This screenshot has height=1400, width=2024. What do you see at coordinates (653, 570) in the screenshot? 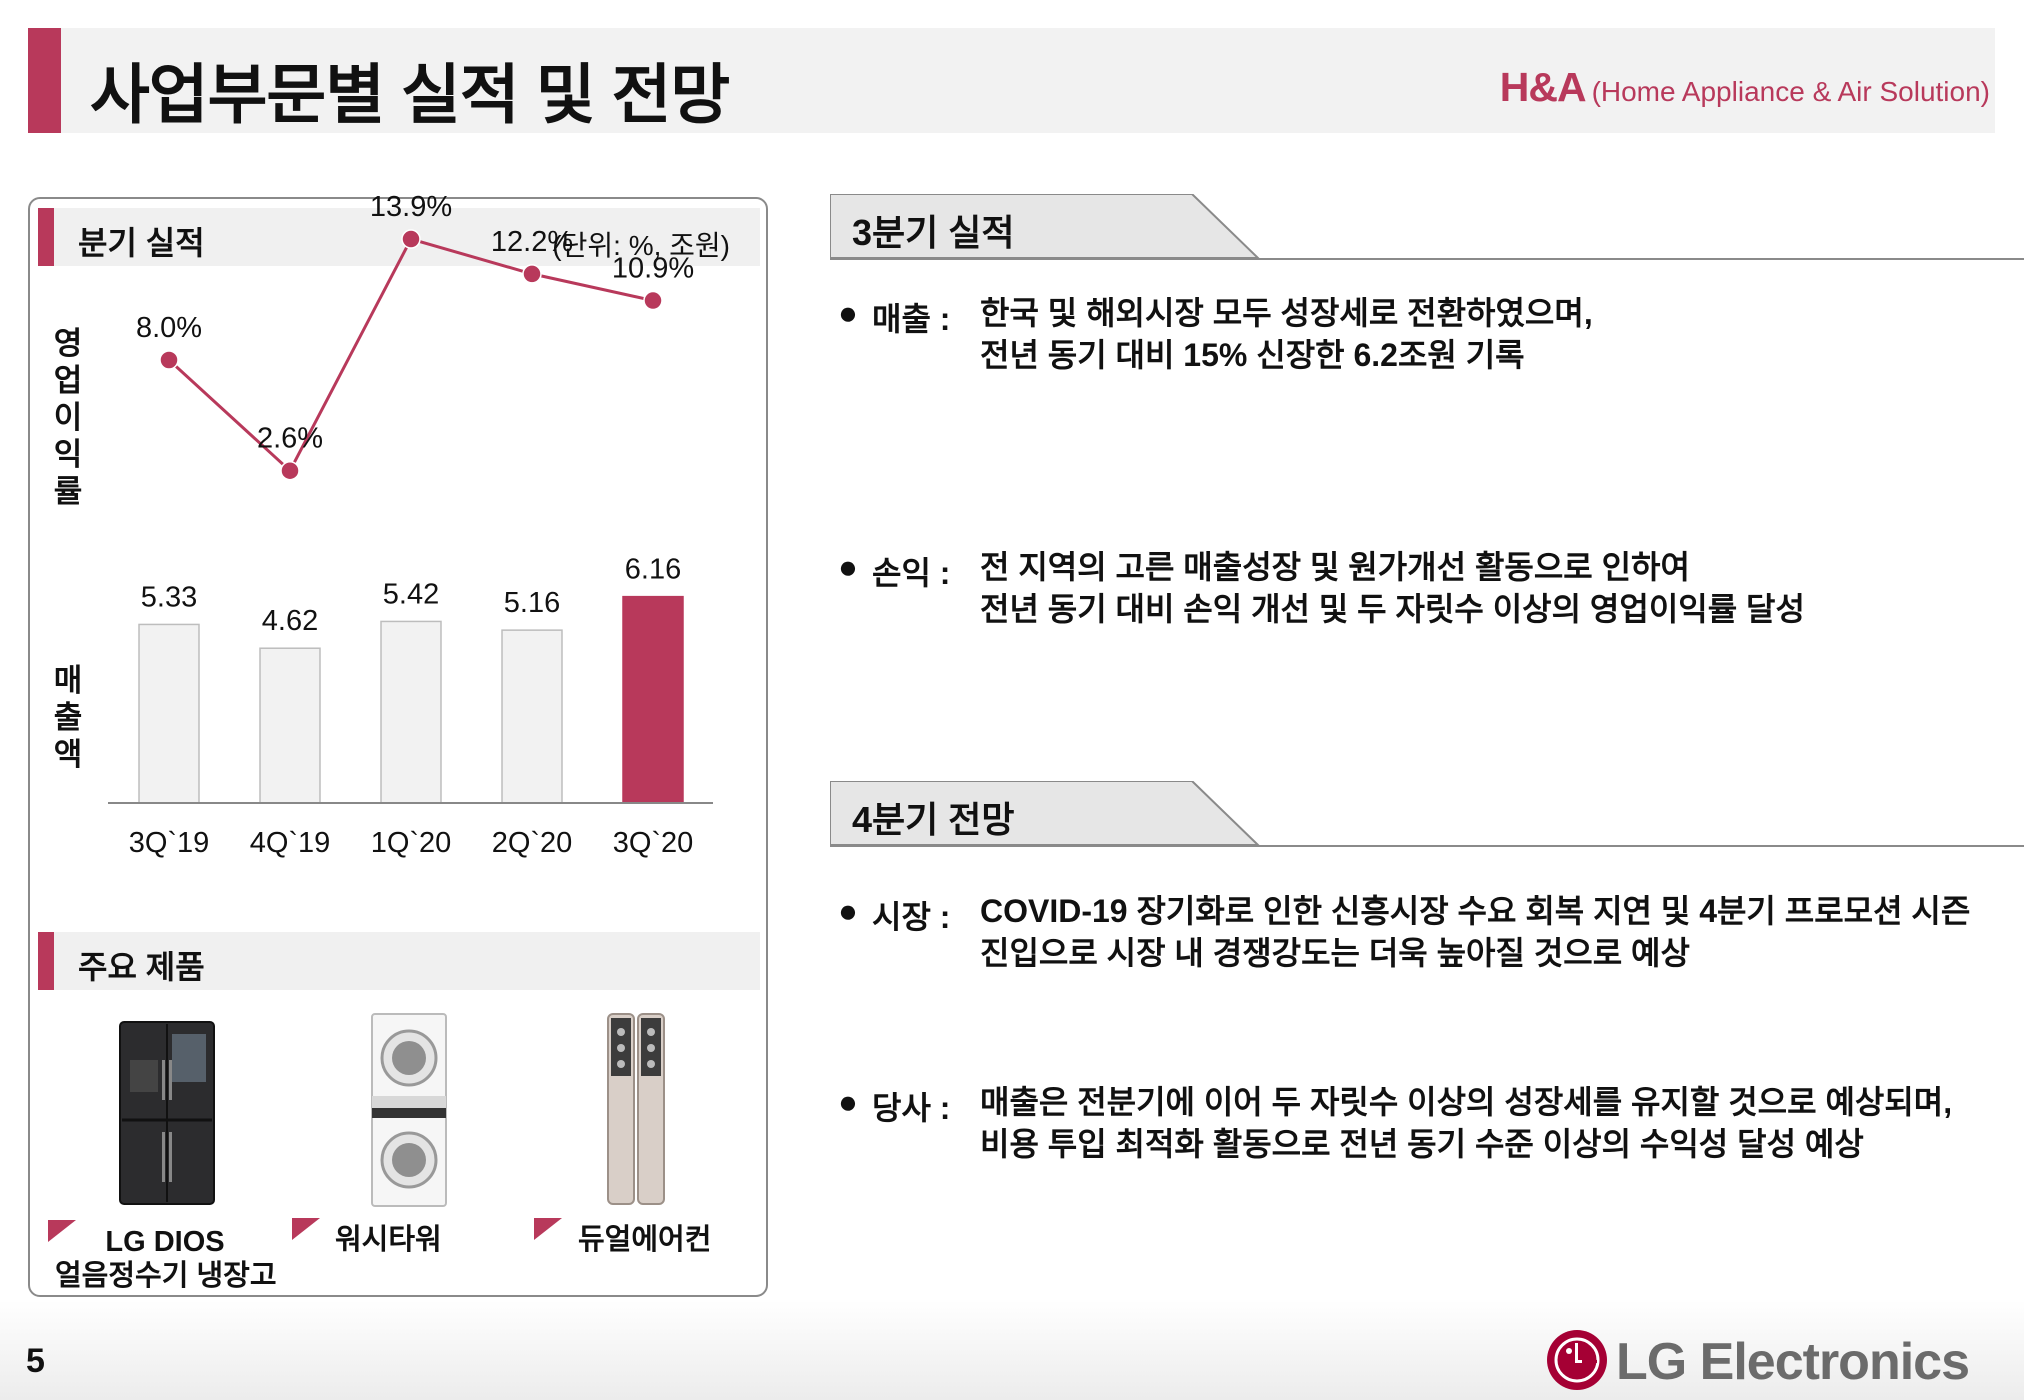
I see `sales-value-label: 6.16` at bounding box center [653, 570].